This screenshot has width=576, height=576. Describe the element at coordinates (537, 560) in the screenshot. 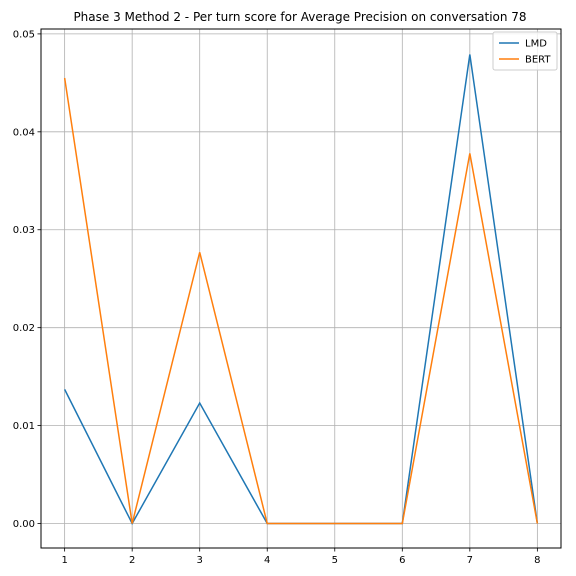

I see `x-tick-label: 8` at that location.